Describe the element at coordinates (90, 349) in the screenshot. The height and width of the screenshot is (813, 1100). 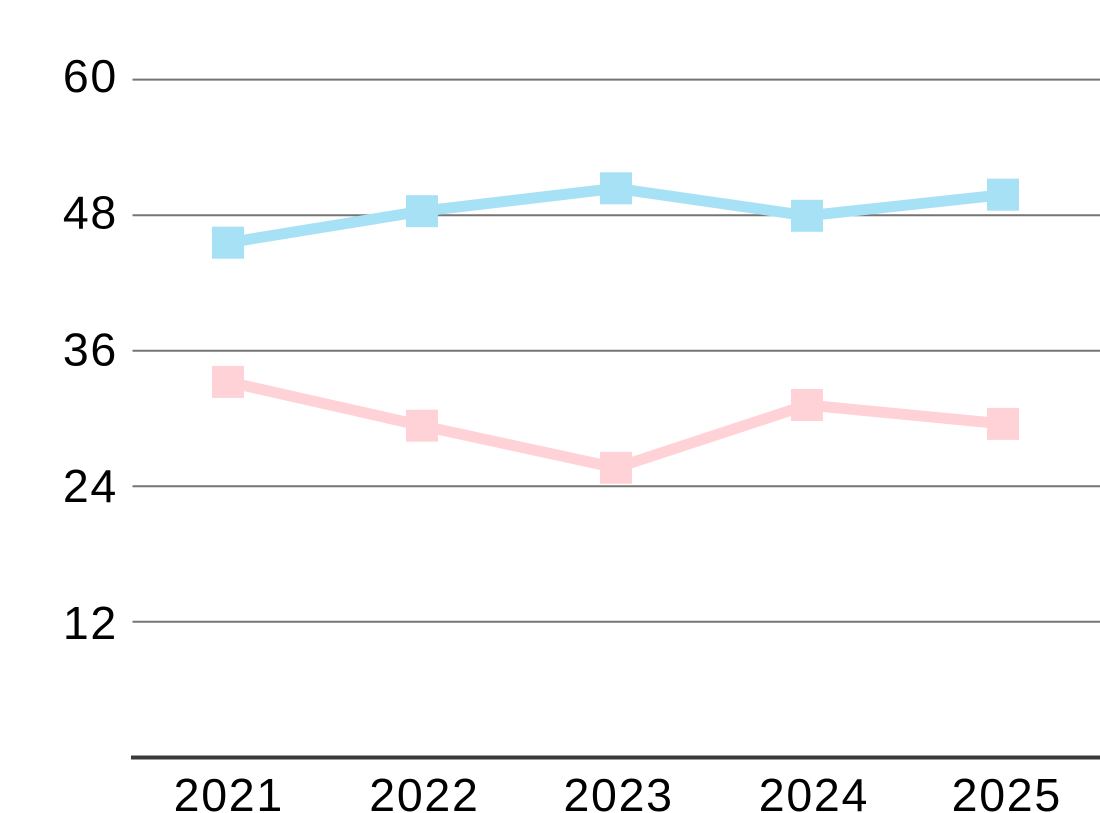
I see `svg-text: 36` at that location.